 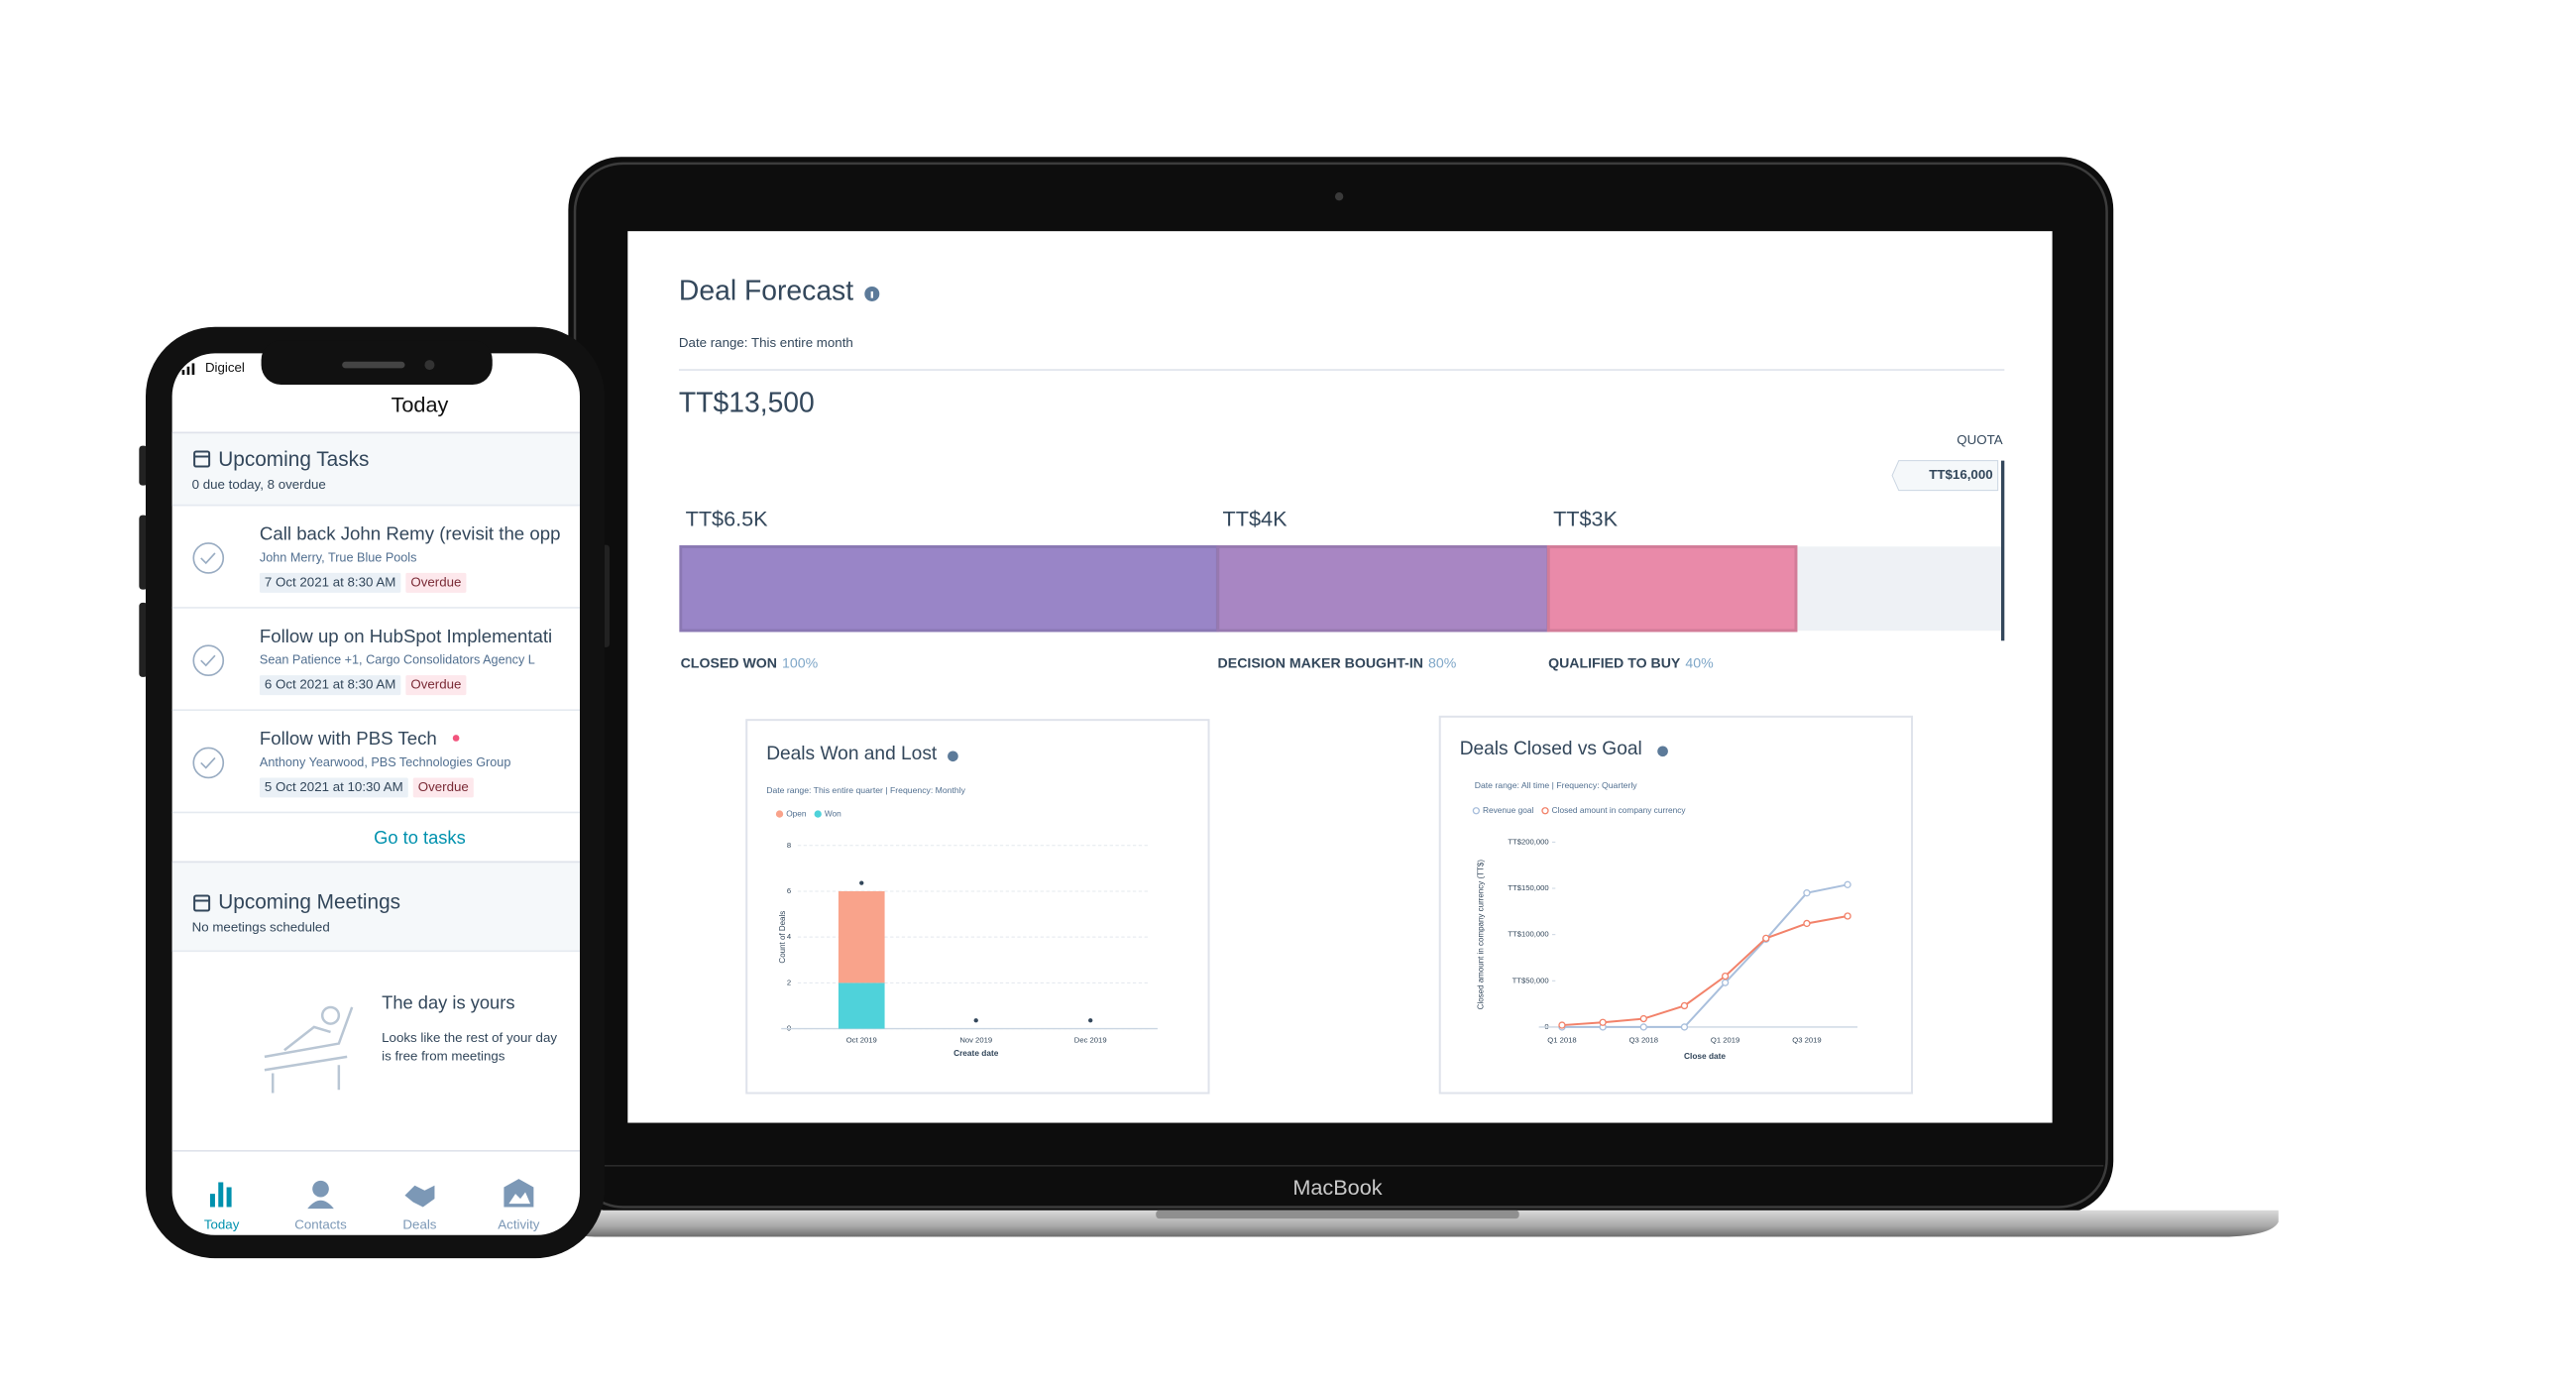 I want to click on tab-icon-today, so click(x=220, y=1195).